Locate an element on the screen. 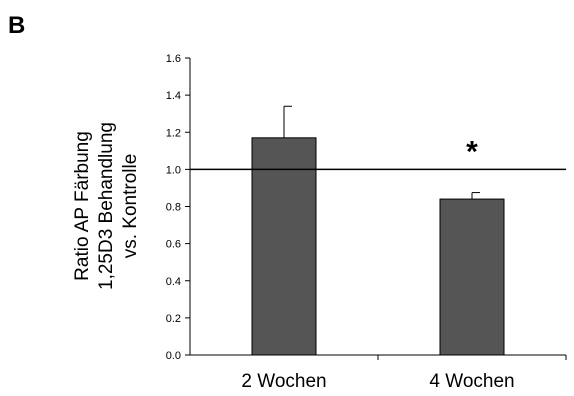 The width and height of the screenshot is (574, 396). y-axis-label: 1,25D3 Behandlung is located at coordinates (106, 206).